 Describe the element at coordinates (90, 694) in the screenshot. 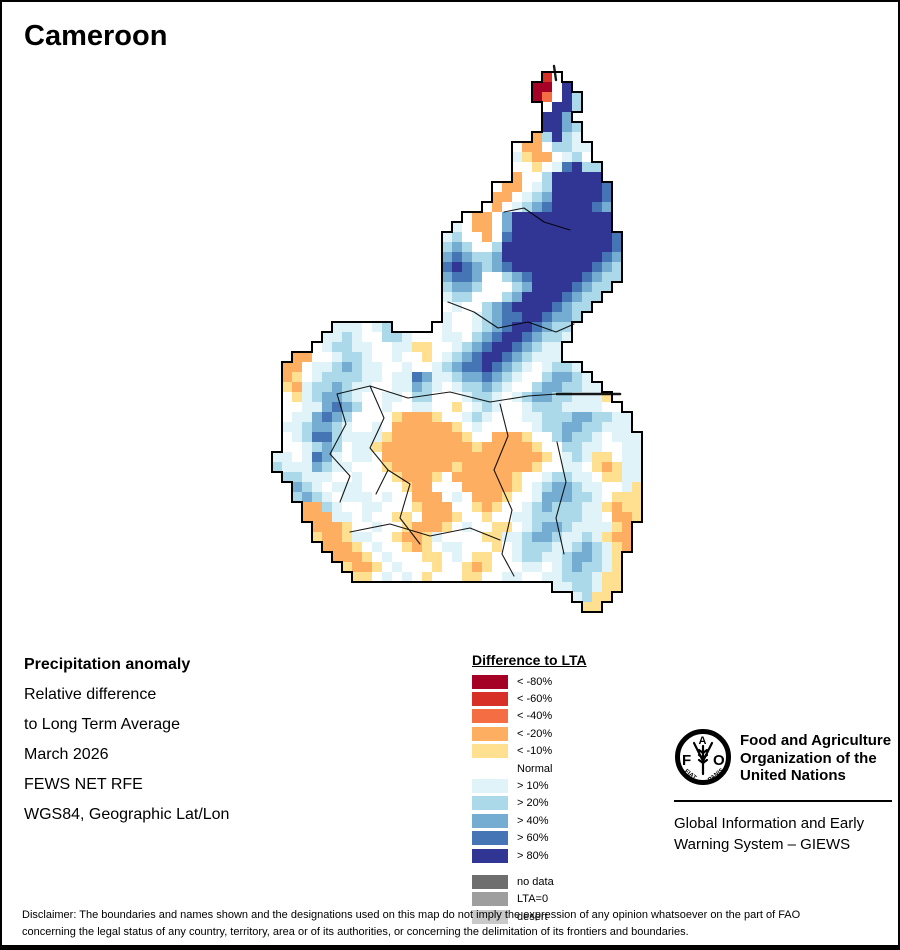

I see `map-info-line: Relative difference` at that location.